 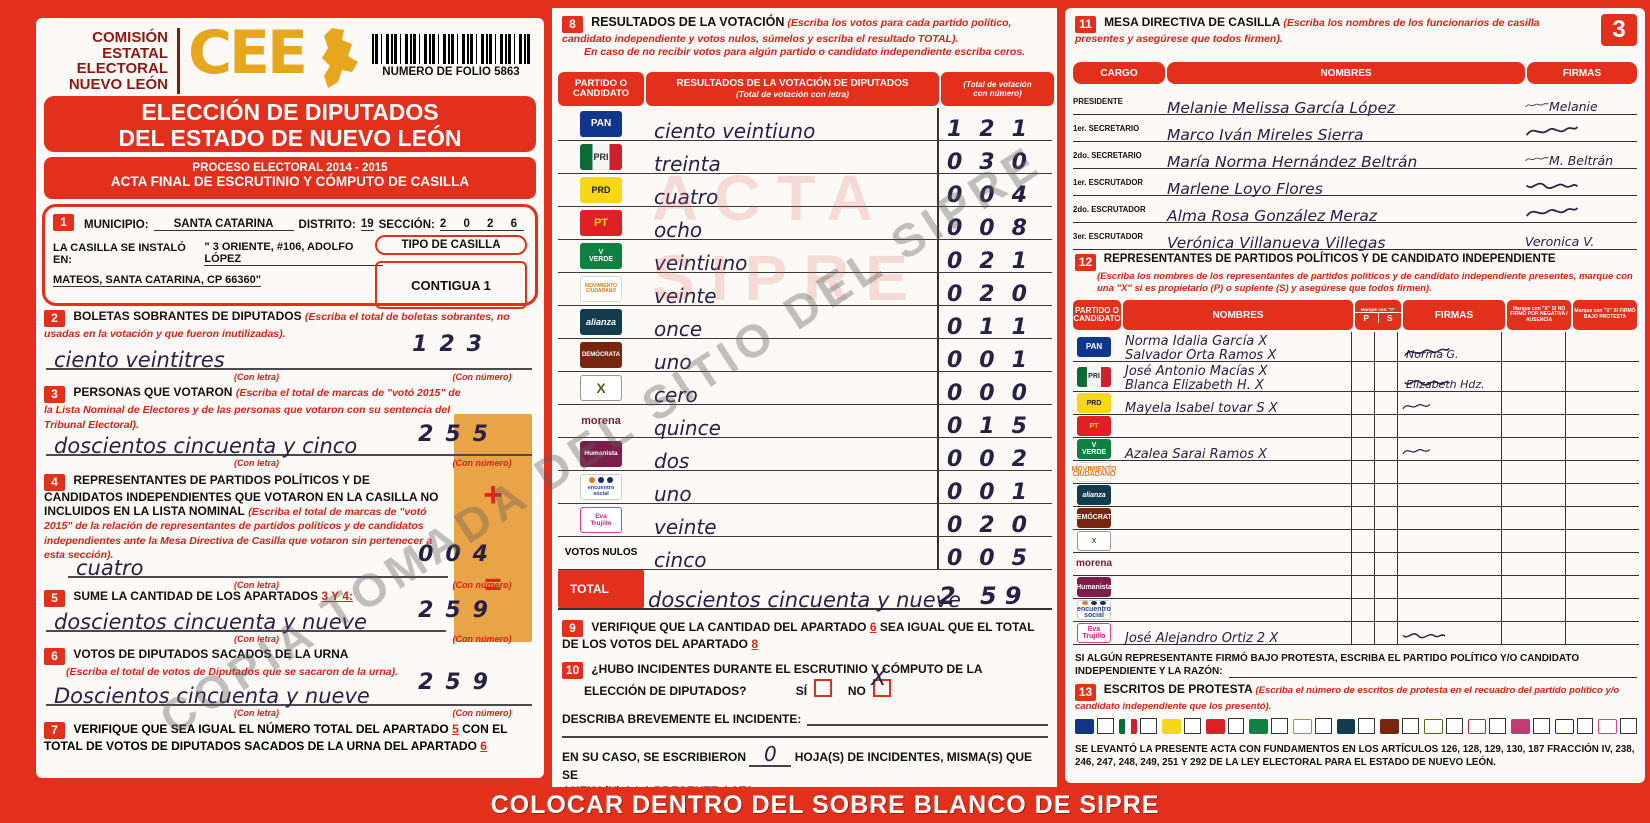 What do you see at coordinates (1105, 726) in the screenshot?
I see `pan-protesta-box` at bounding box center [1105, 726].